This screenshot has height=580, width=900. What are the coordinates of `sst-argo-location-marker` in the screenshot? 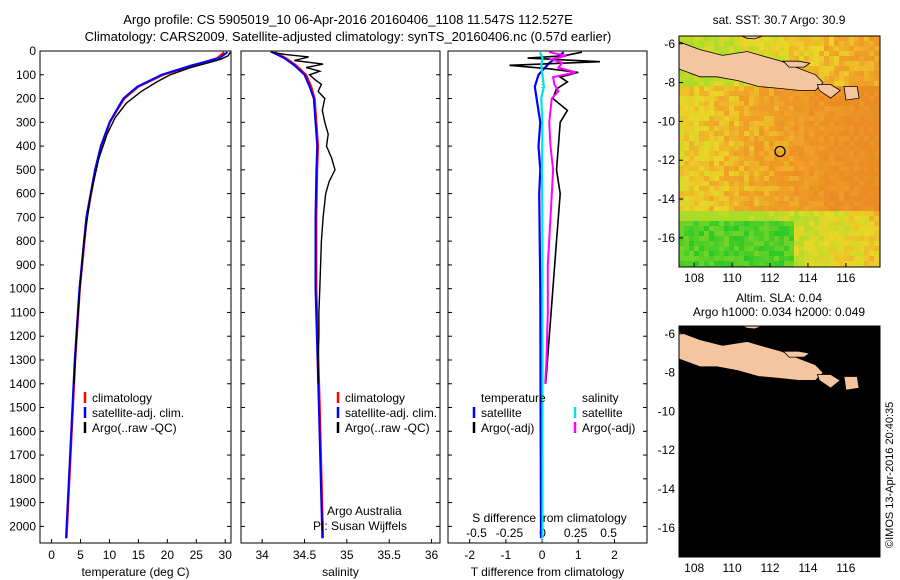 It's located at (780, 151).